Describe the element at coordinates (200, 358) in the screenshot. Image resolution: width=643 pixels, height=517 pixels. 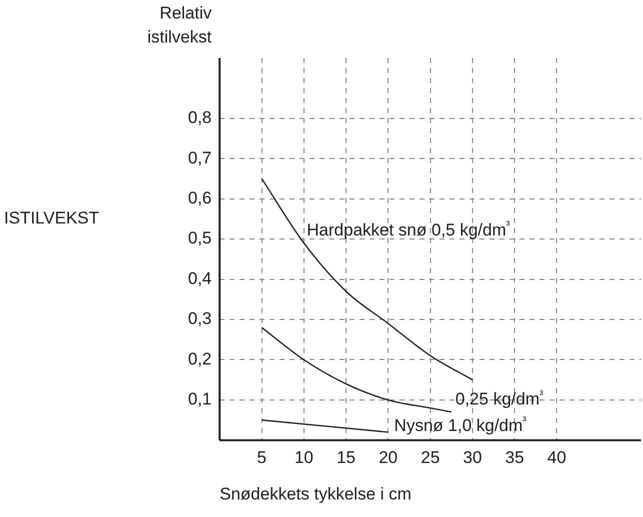
I see `y-tick-label: 0,2` at that location.